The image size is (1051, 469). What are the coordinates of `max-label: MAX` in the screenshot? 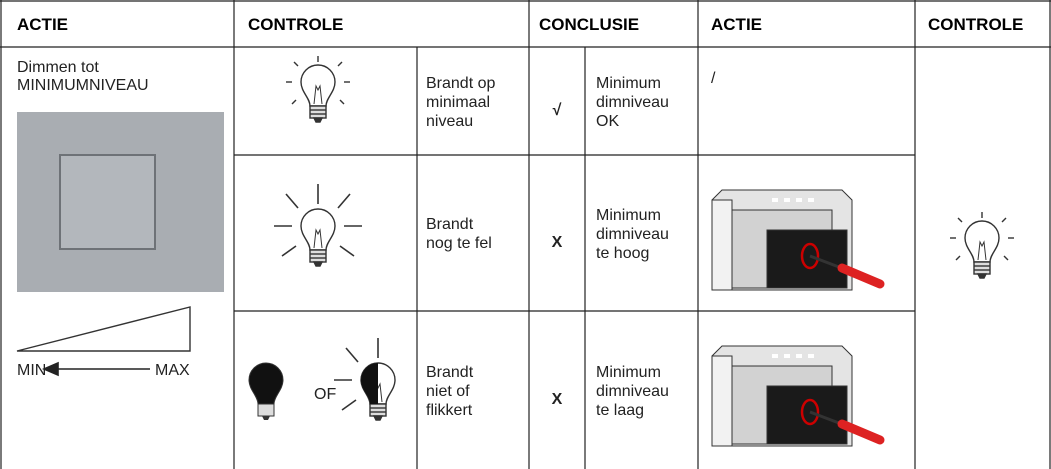 It's located at (172, 370).